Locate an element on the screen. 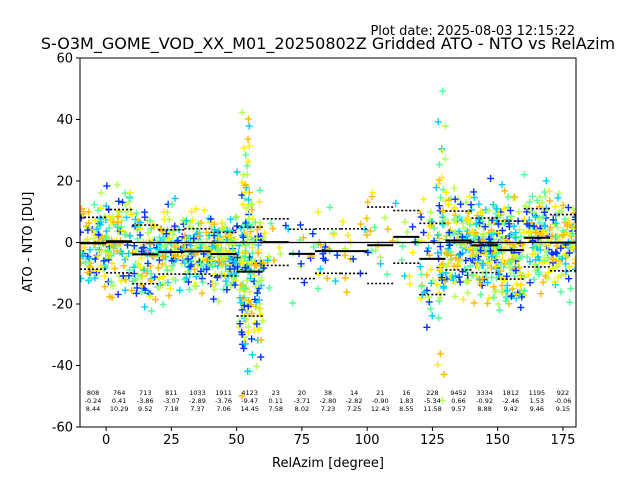  bin-std: 8.88 is located at coordinates (484, 409).